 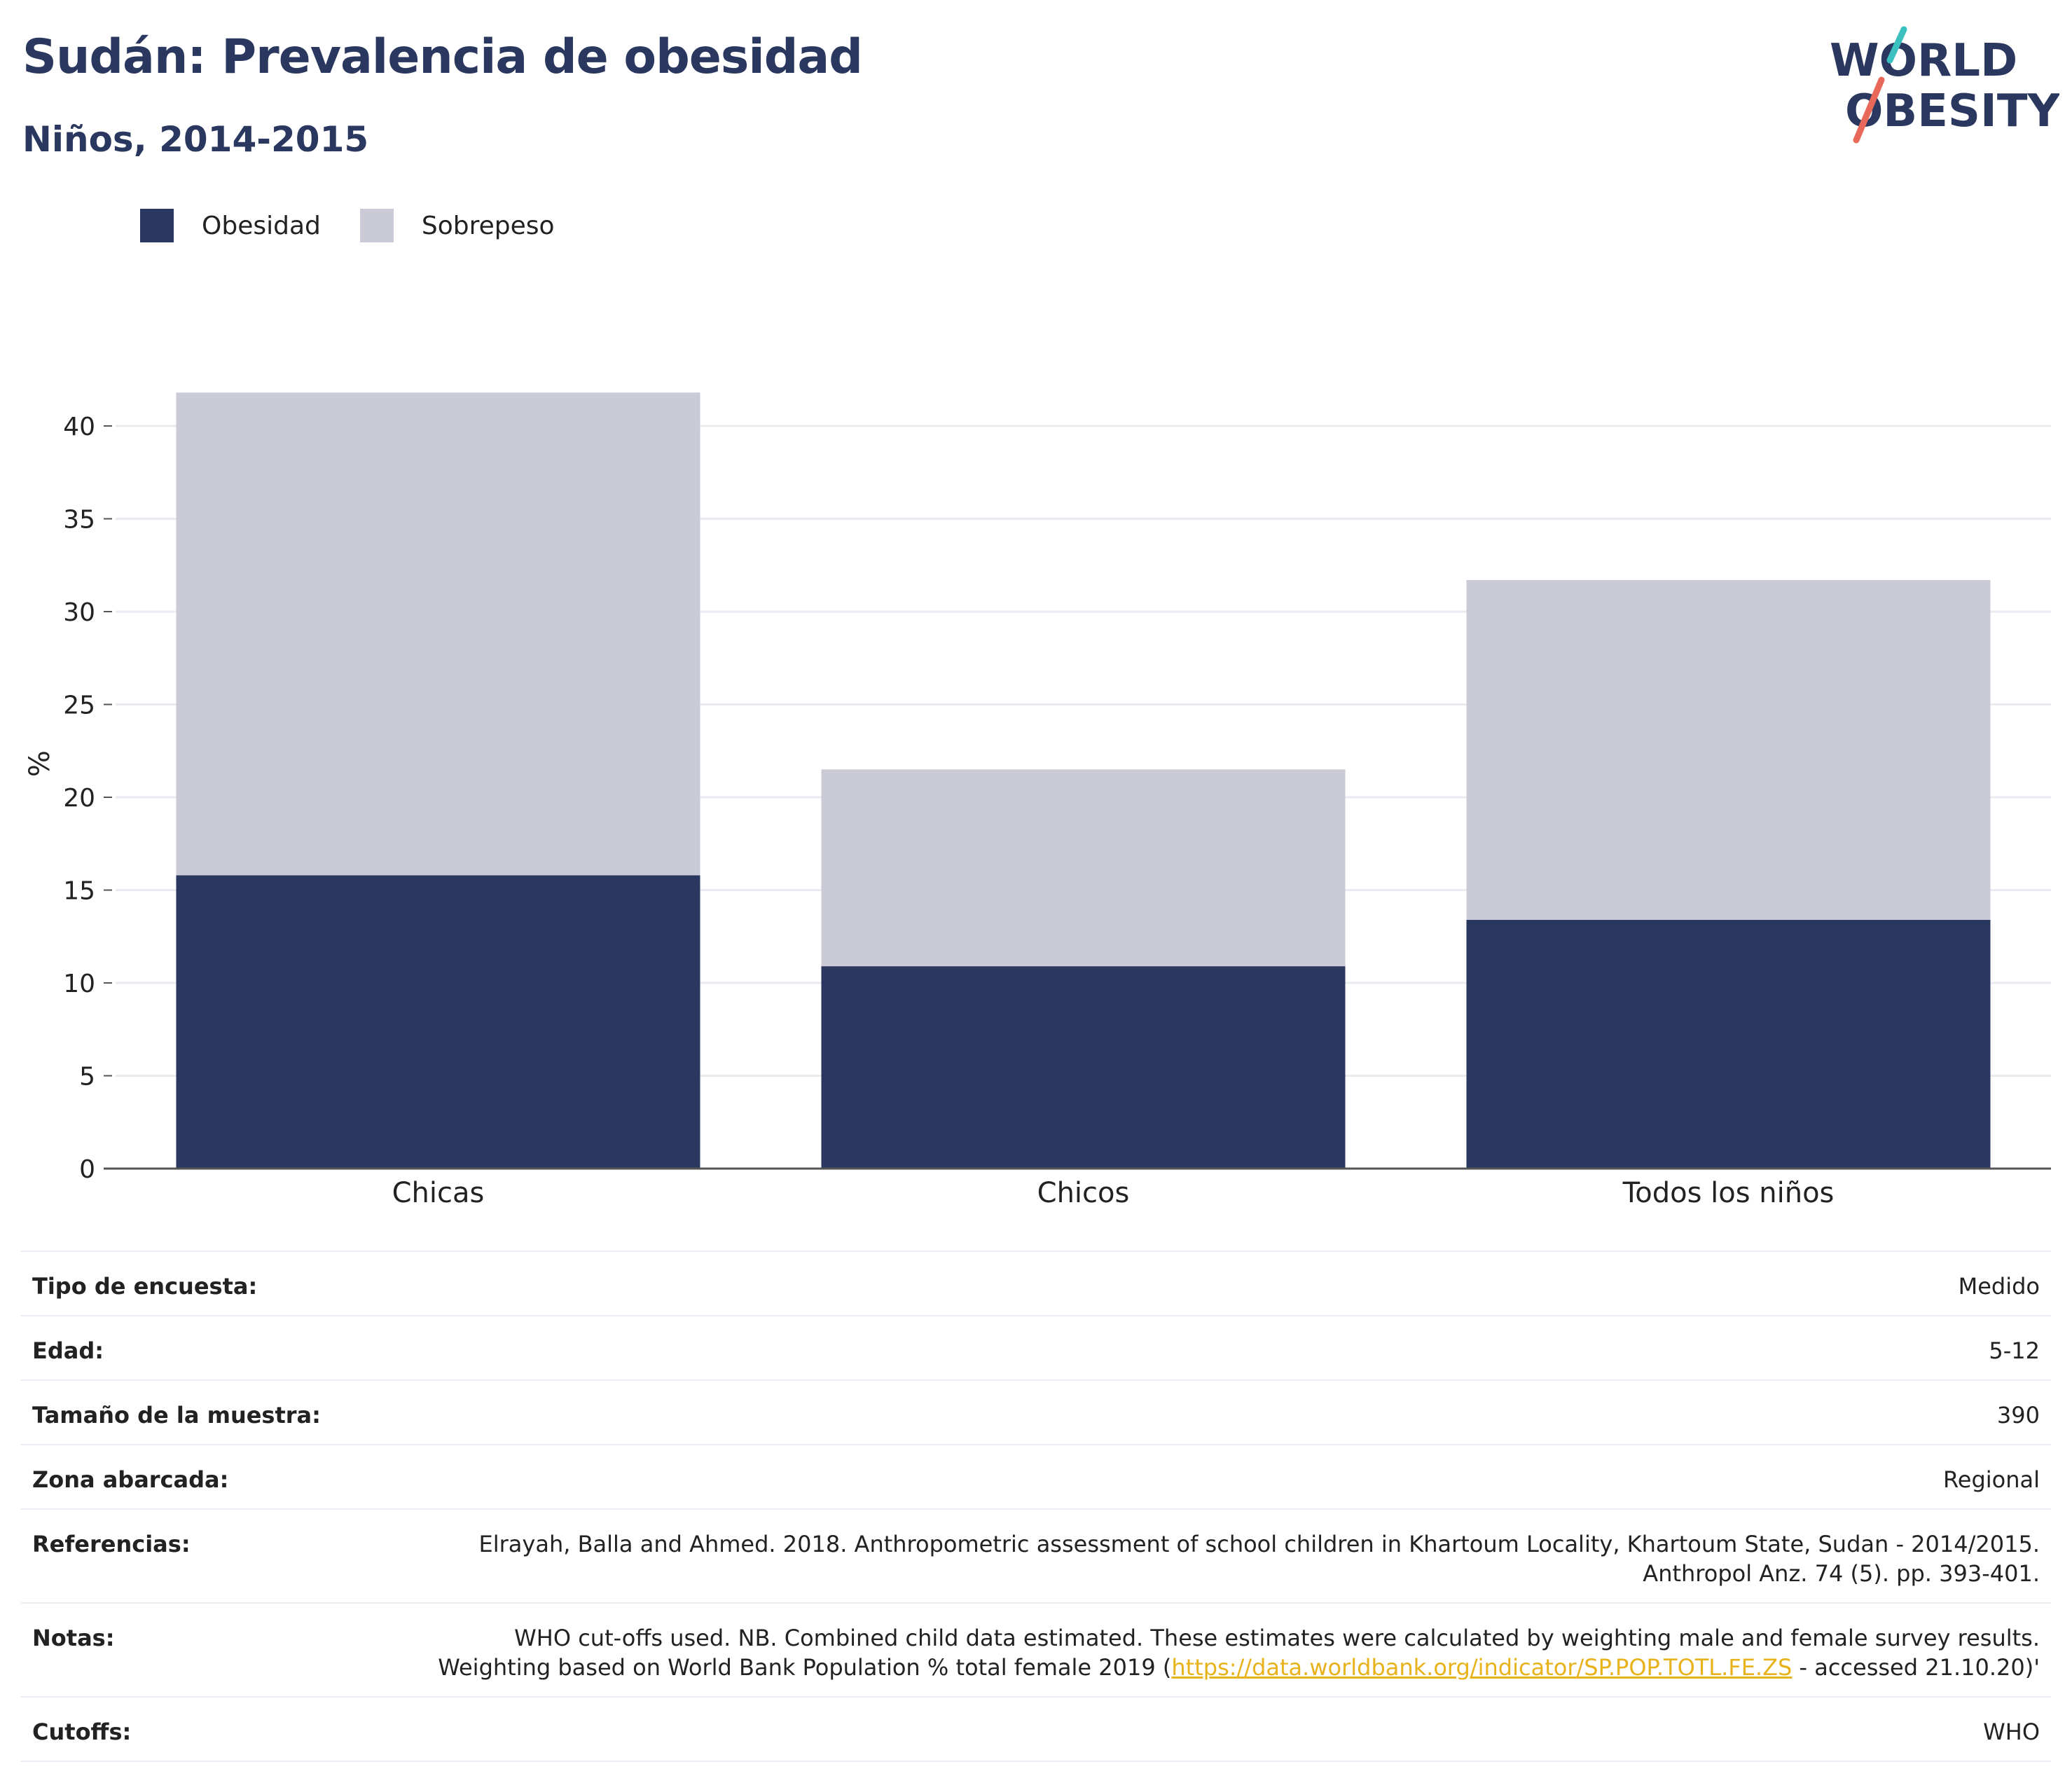 I want to click on info-row: Edad: 5-12, so click(x=1036, y=1347).